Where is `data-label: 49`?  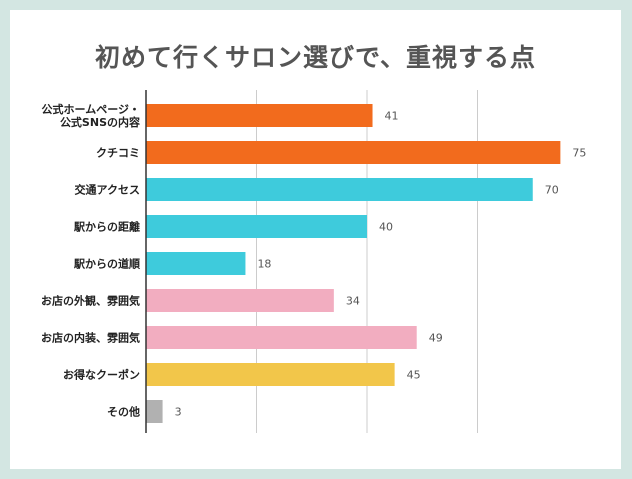
data-label: 49 is located at coordinates (436, 338).